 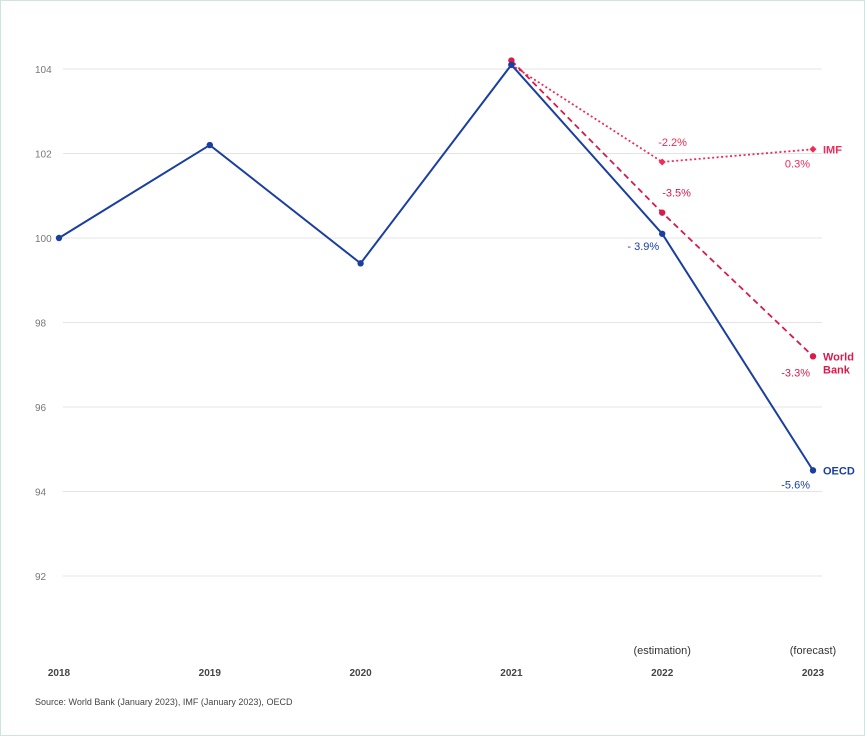 I want to click on x-tick-label: 2023, so click(x=813, y=673).